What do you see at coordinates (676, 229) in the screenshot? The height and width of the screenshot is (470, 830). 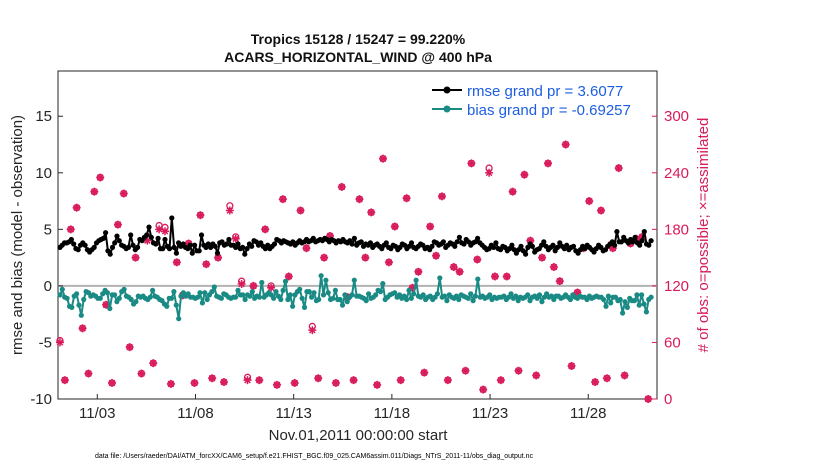 I see `right-tick-label: 180` at bounding box center [676, 229].